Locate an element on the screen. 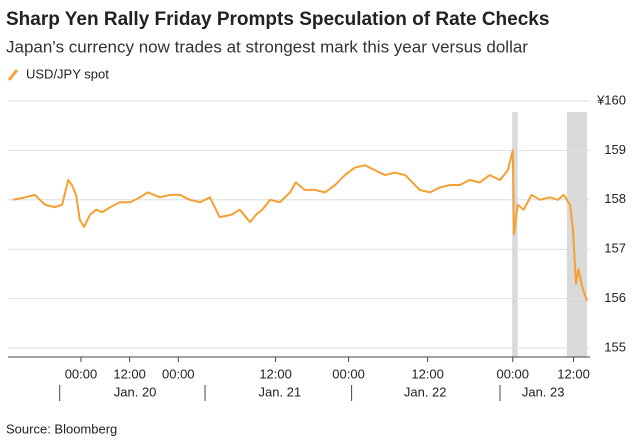  y-tick-label: 155 is located at coordinates (615, 347).